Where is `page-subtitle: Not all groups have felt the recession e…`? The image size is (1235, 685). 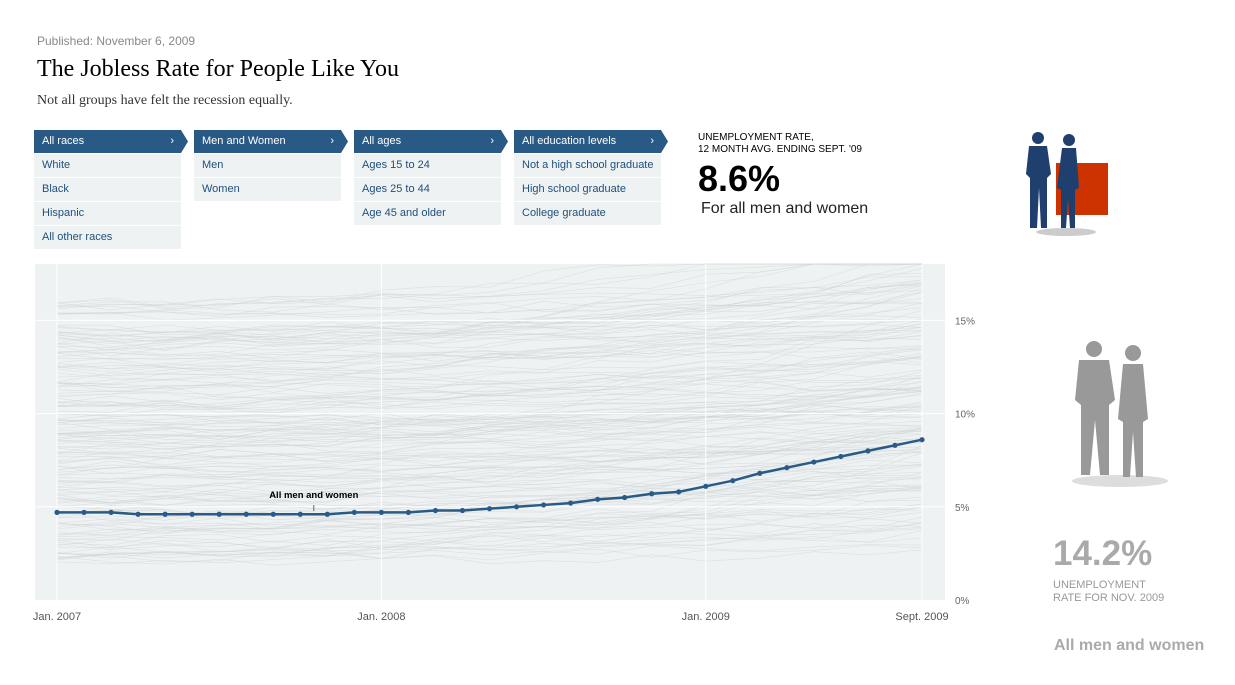 page-subtitle: Not all groups have felt the recession e… is located at coordinates (165, 100).